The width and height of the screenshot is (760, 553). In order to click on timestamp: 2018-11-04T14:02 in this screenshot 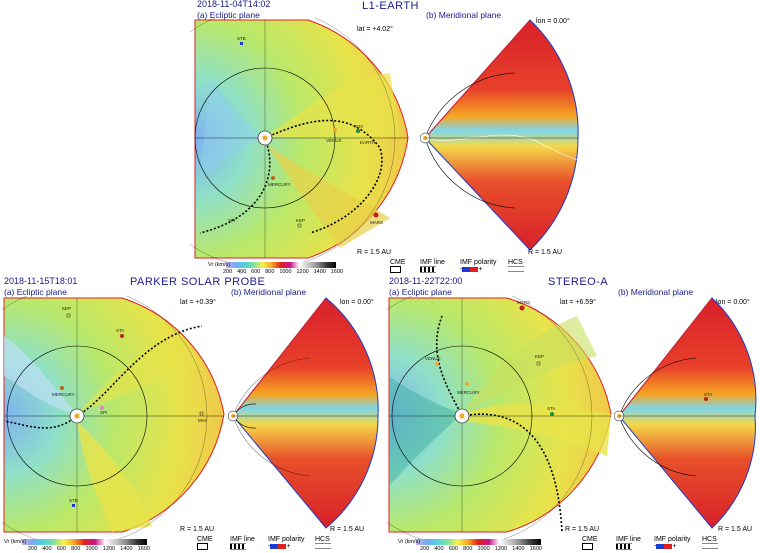, I will do `click(234, 4)`.